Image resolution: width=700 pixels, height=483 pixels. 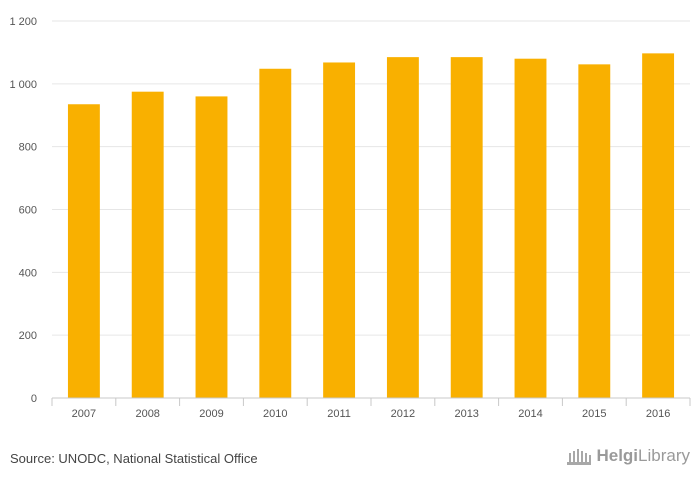 I want to click on y-tick-label: 1 200, so click(x=23, y=22).